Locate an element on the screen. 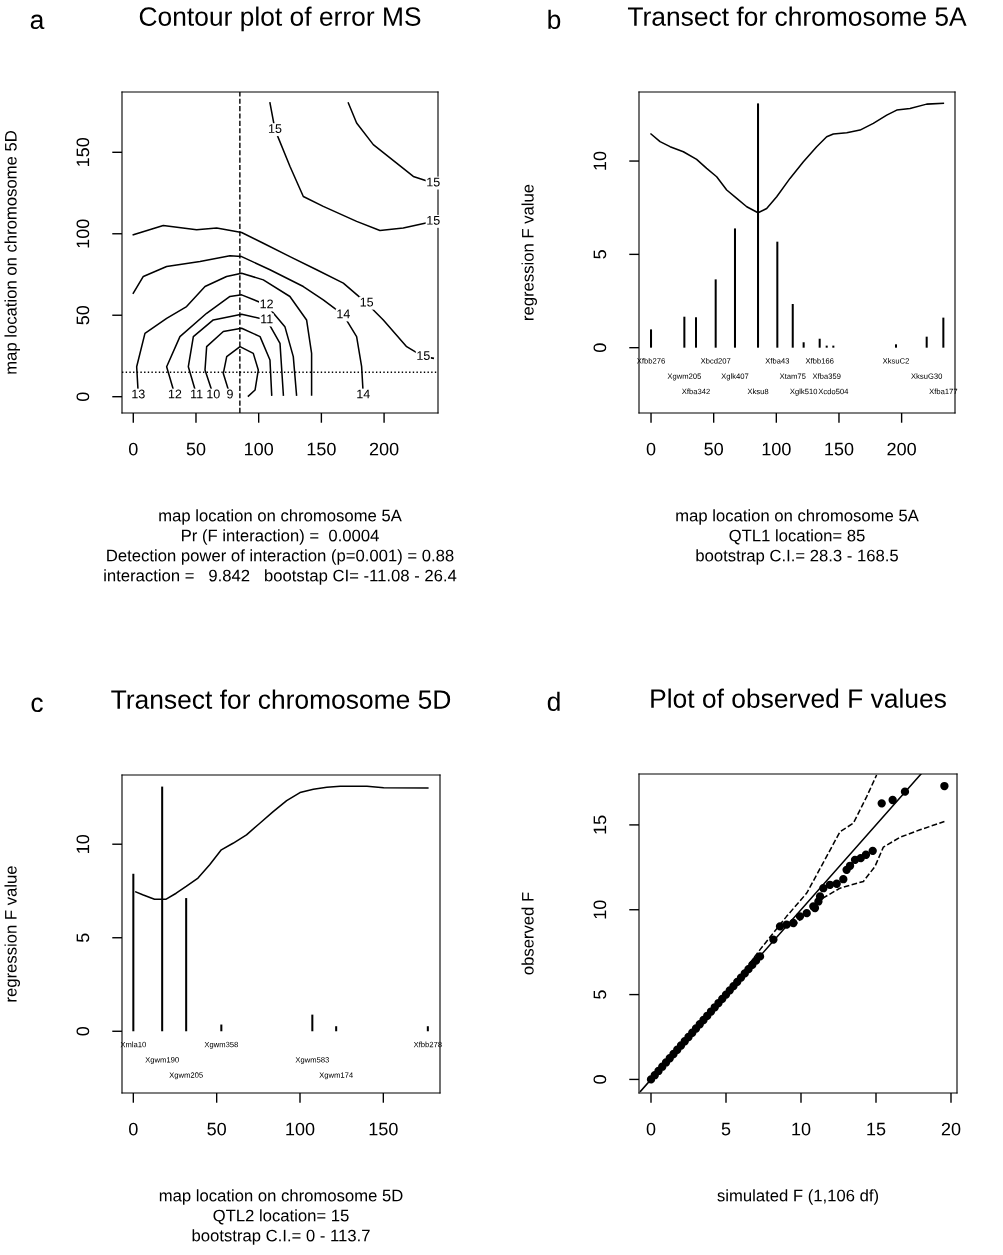 The height and width of the screenshot is (1255, 1003). chart-title: Transect for chromosome 5A is located at coordinates (797, 16).